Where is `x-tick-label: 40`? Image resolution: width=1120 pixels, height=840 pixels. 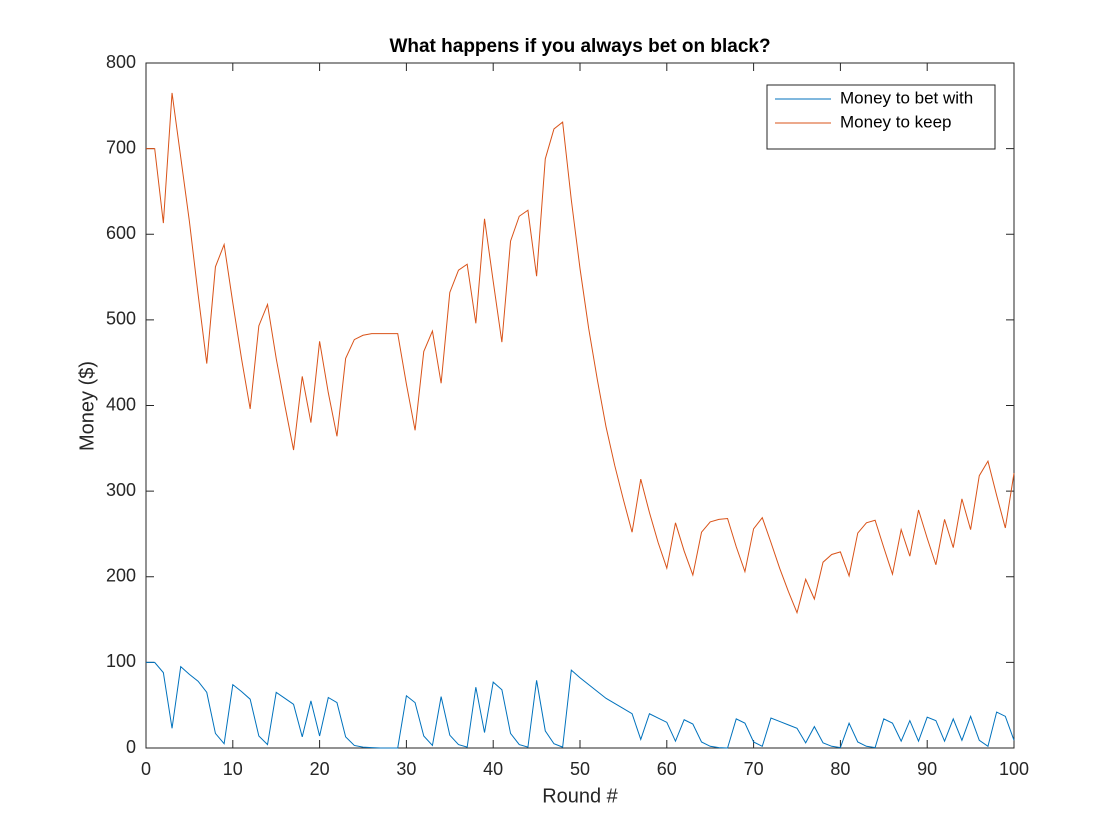
x-tick-label: 40 is located at coordinates (493, 769).